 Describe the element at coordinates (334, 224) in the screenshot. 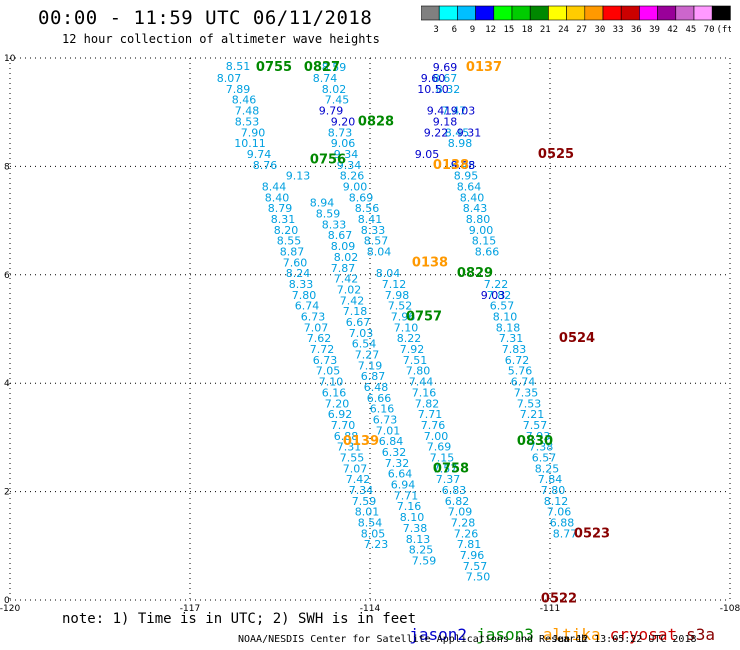

I see `wave-height-point: 8.33` at that location.